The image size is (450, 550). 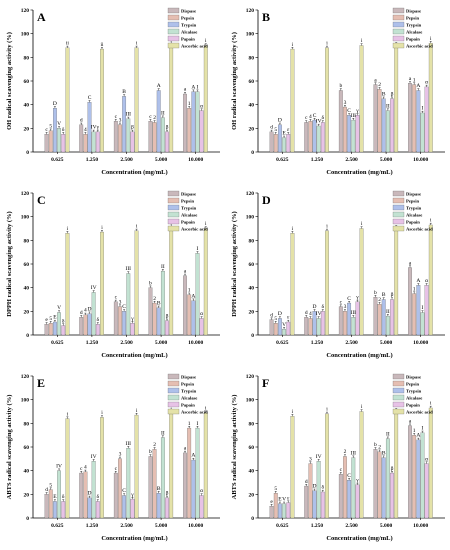 What do you see at coordinates (134, 538) in the screenshot?
I see `x-axis-title: Concentration (mg/mL)` at bounding box center [134, 538].